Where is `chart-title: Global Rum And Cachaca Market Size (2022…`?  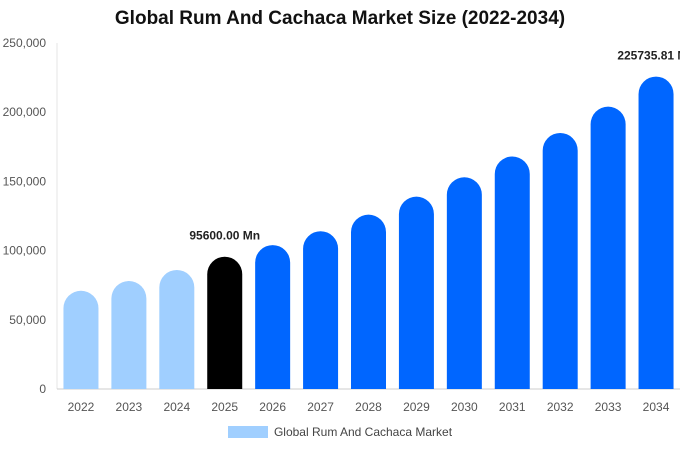 chart-title: Global Rum And Cachaca Market Size (2022… is located at coordinates (340, 18).